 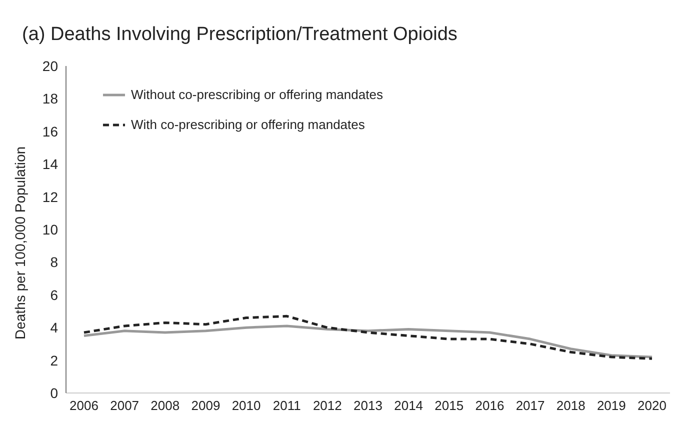 What do you see at coordinates (50, 229) in the screenshot?
I see `y-tick-label: 10` at bounding box center [50, 229].